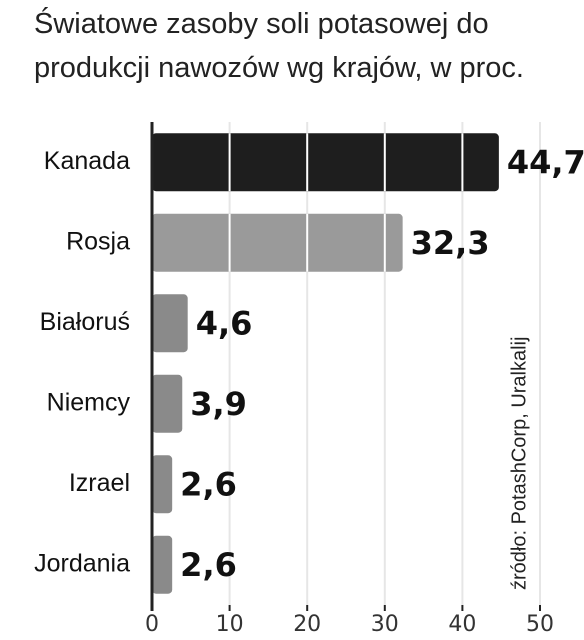  Describe the element at coordinates (89, 402) in the screenshot. I see `category-label: Niemcy` at that location.